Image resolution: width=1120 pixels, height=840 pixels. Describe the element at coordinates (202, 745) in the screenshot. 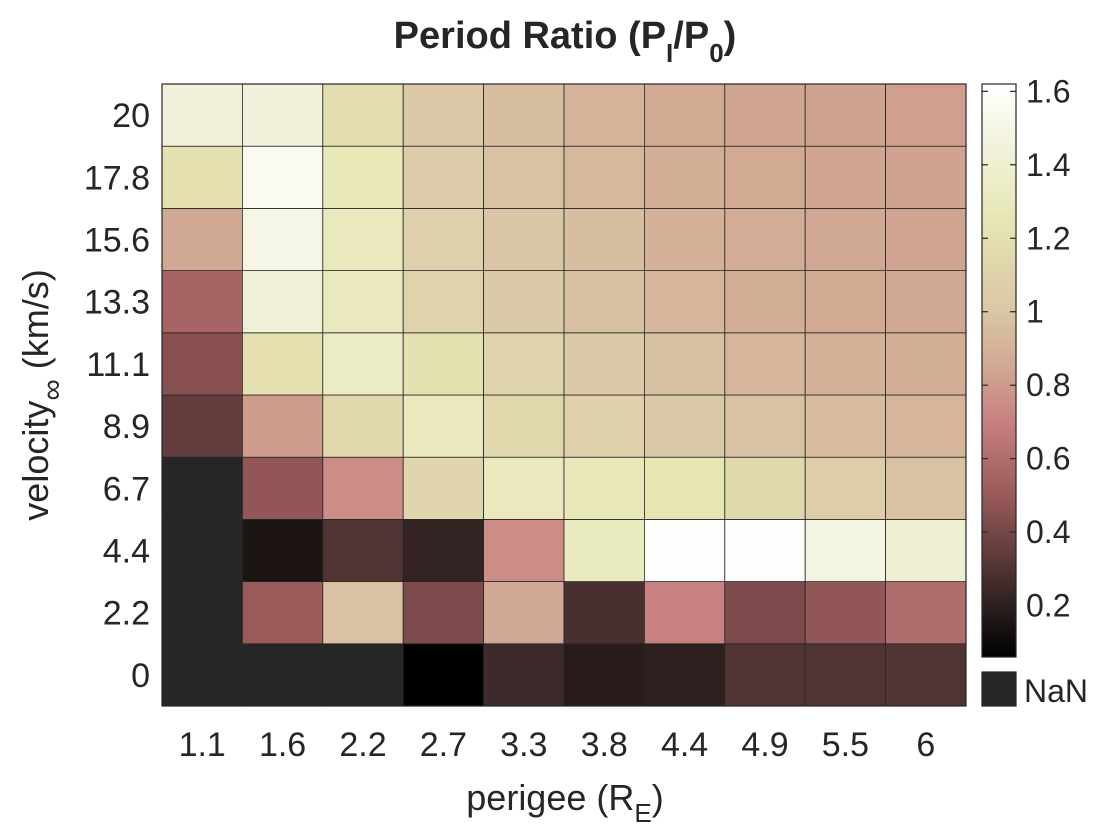

I see `x-tick-label: 1.1` at that location.